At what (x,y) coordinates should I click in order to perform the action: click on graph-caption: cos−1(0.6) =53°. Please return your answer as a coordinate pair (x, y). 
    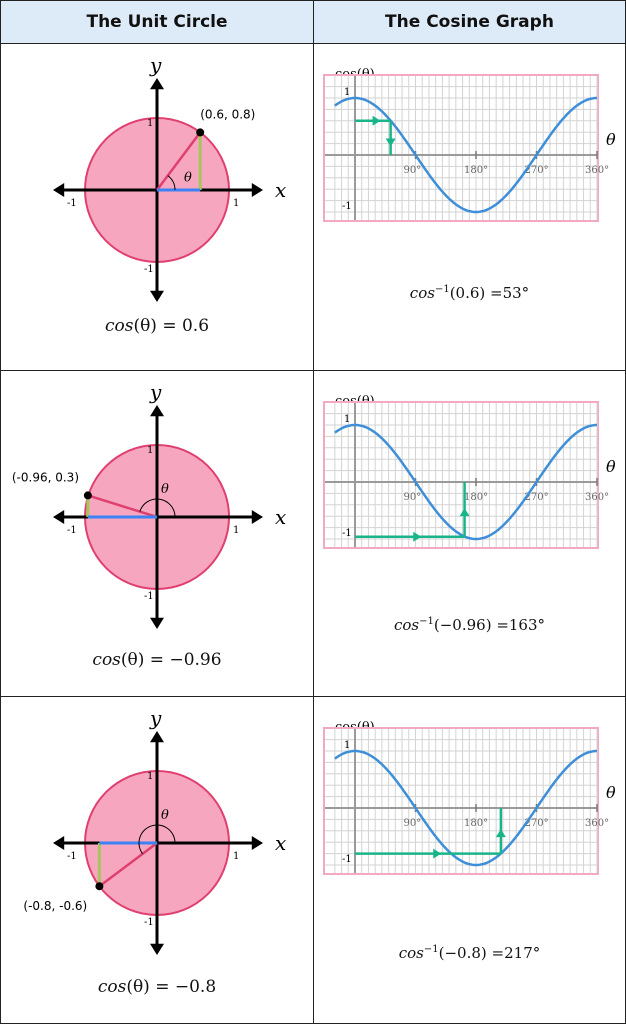
    Looking at the image, I should click on (469, 293).